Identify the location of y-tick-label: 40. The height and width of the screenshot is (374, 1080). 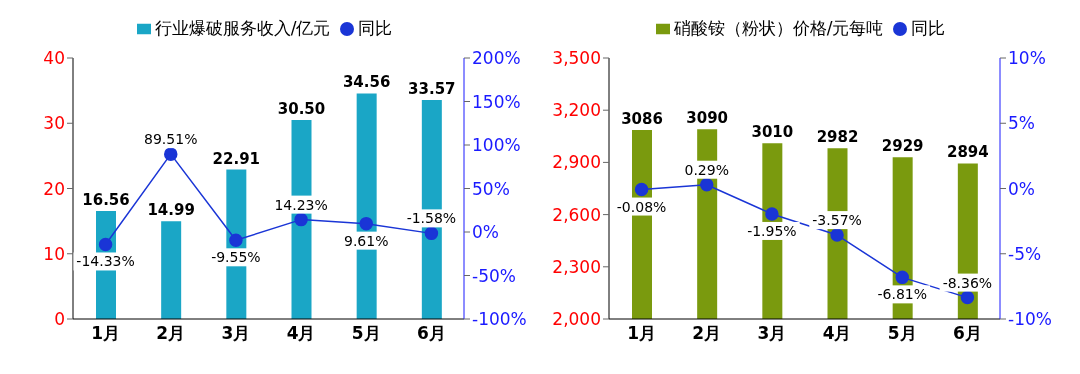
(54, 58).